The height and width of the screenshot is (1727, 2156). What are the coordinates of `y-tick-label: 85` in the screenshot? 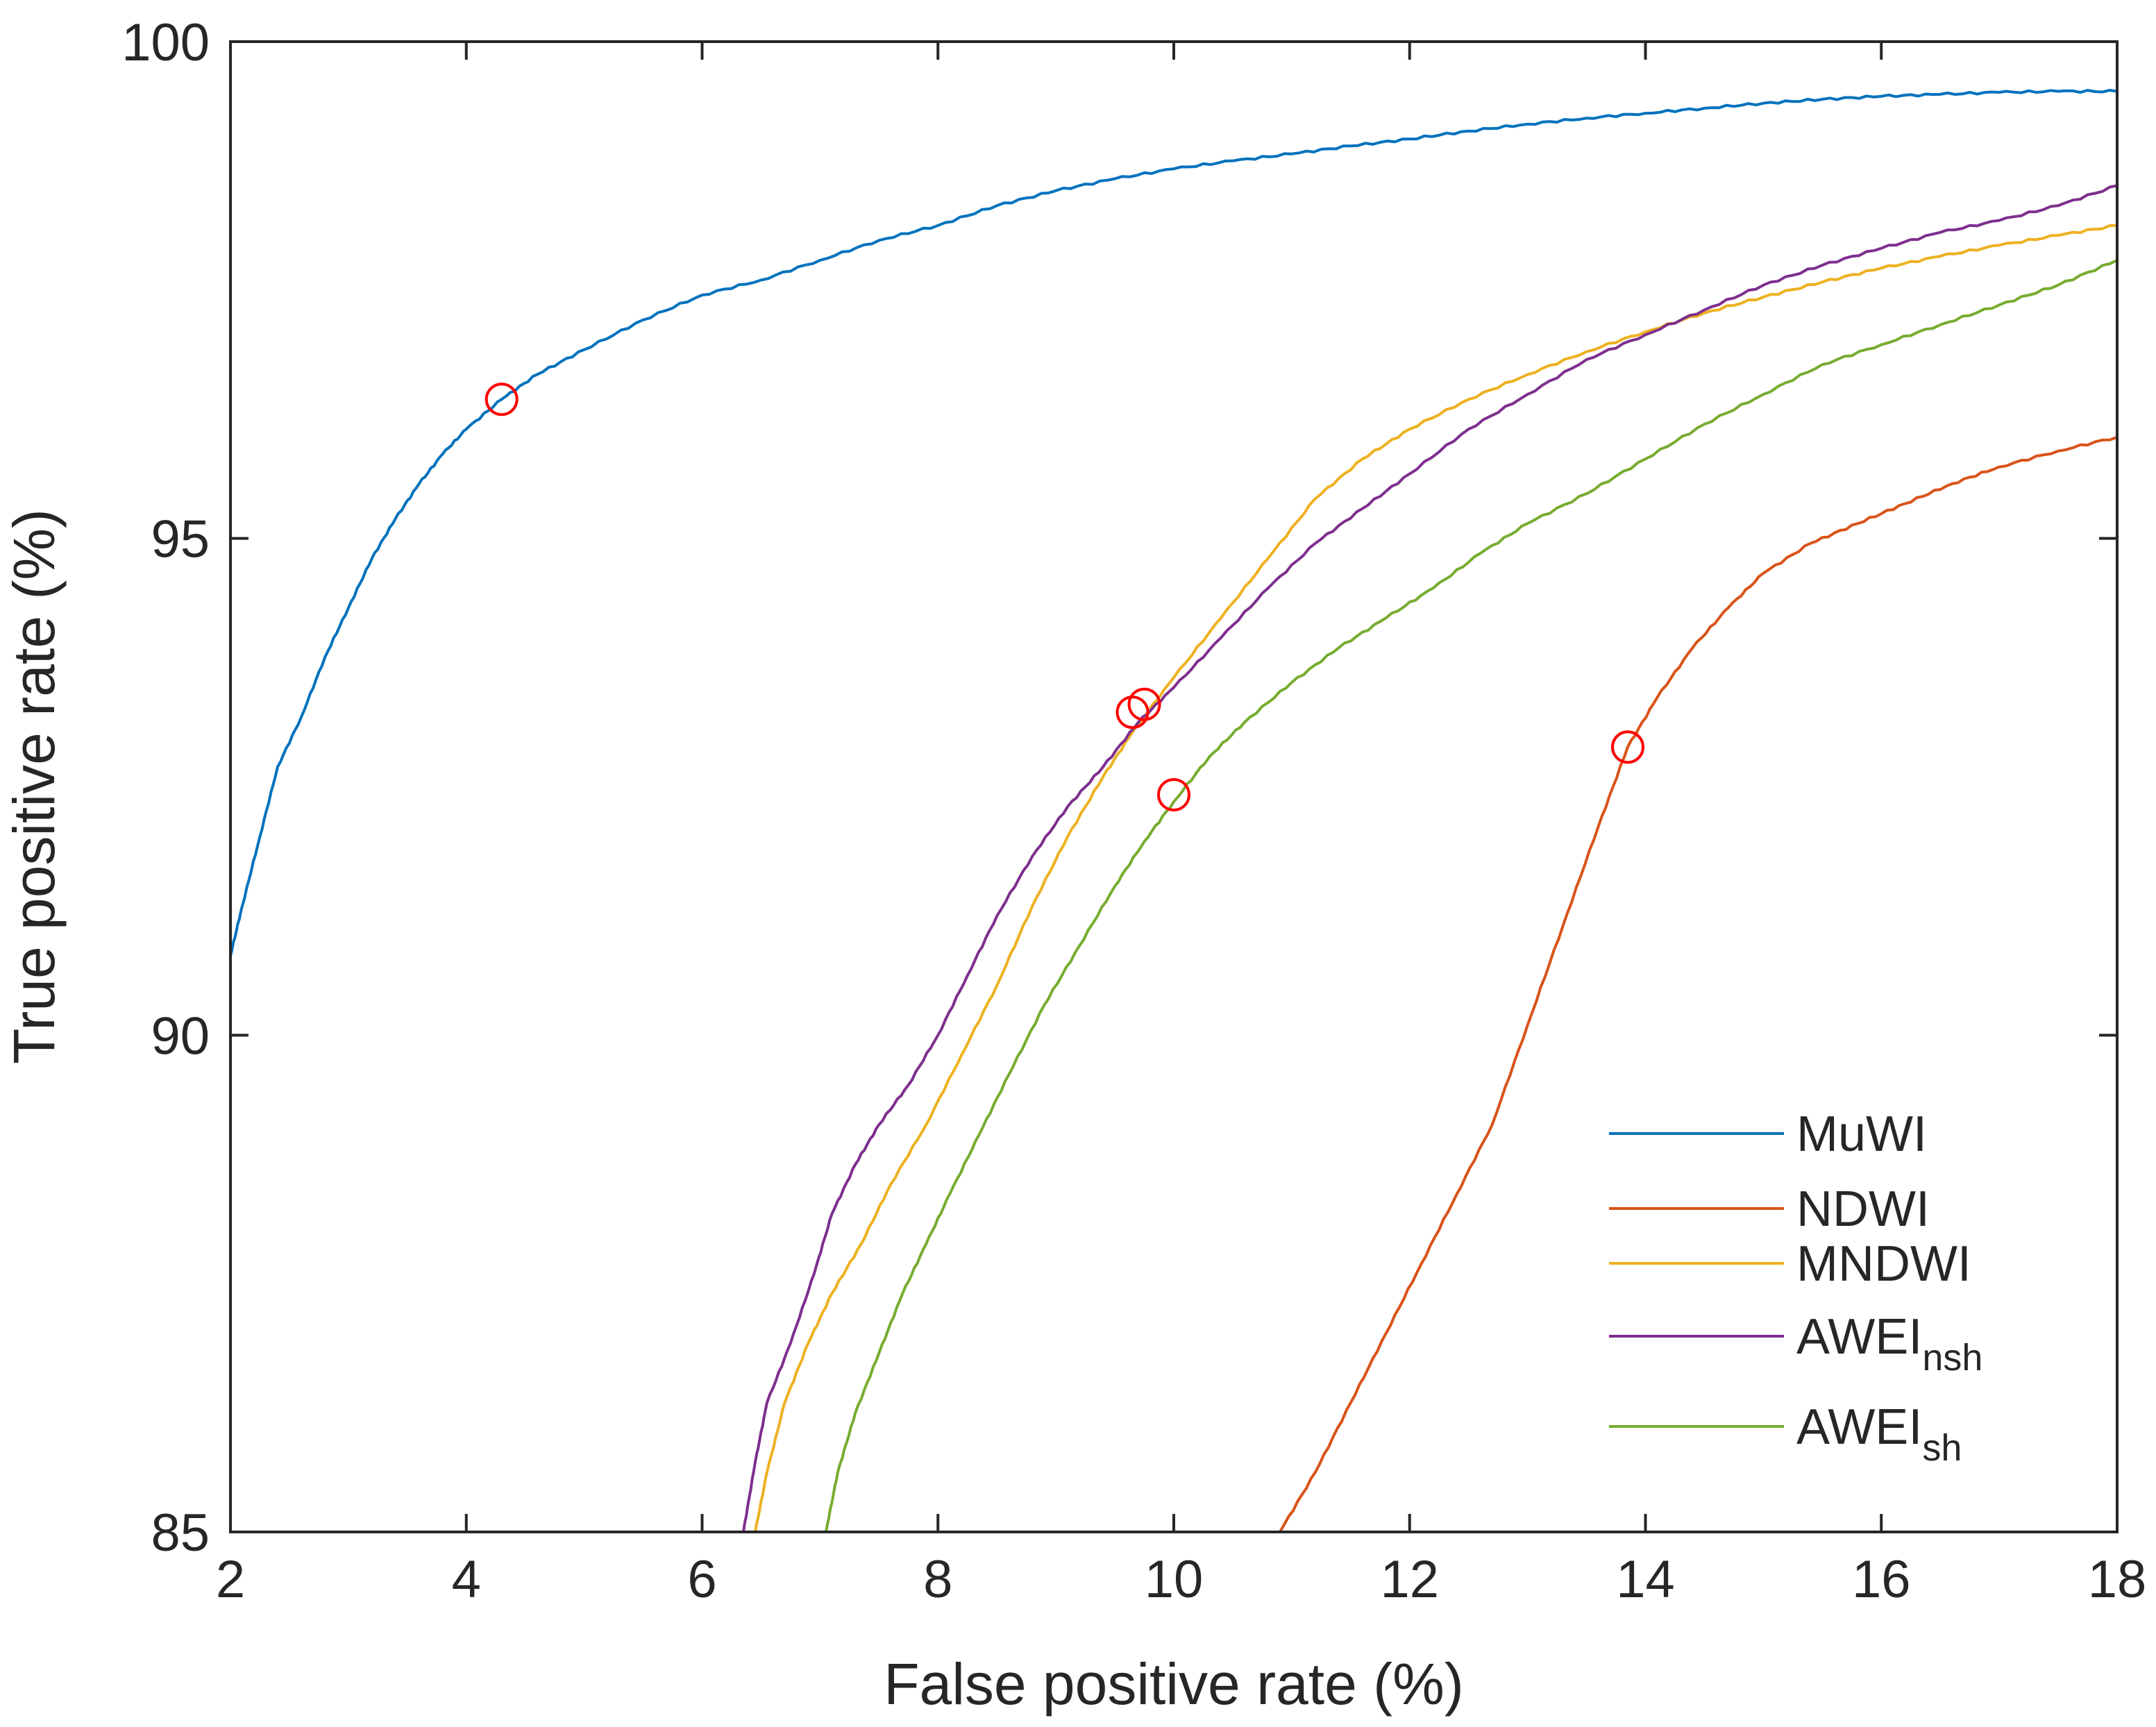 It's located at (181, 1533).